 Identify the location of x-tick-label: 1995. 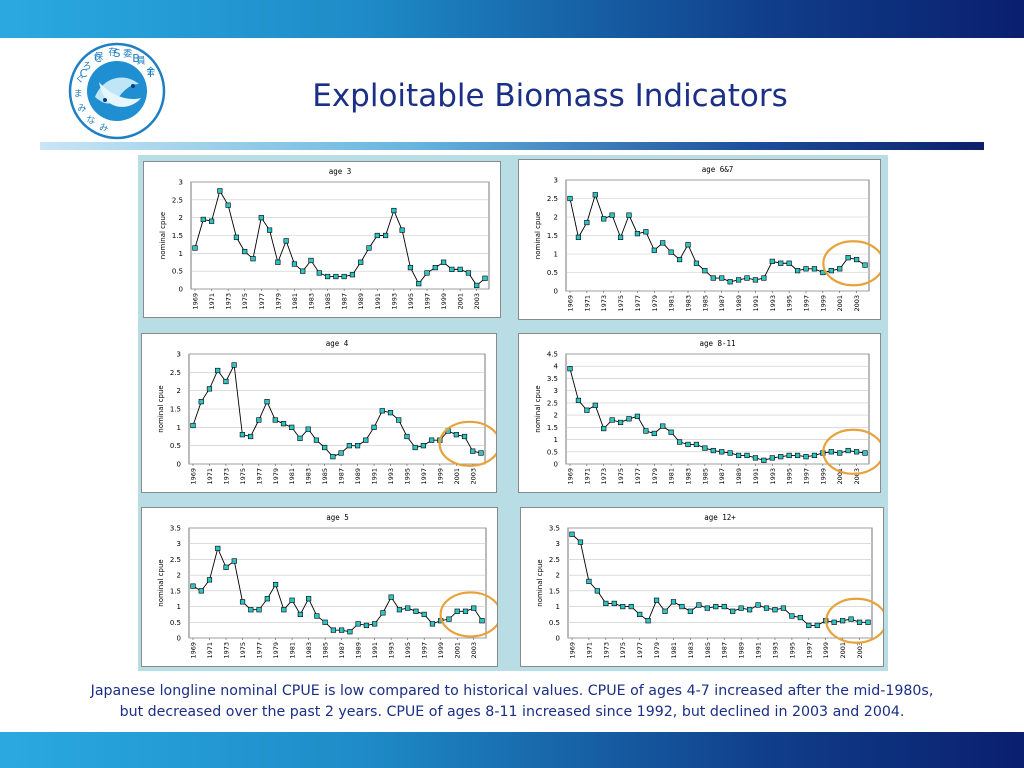
(790, 476).